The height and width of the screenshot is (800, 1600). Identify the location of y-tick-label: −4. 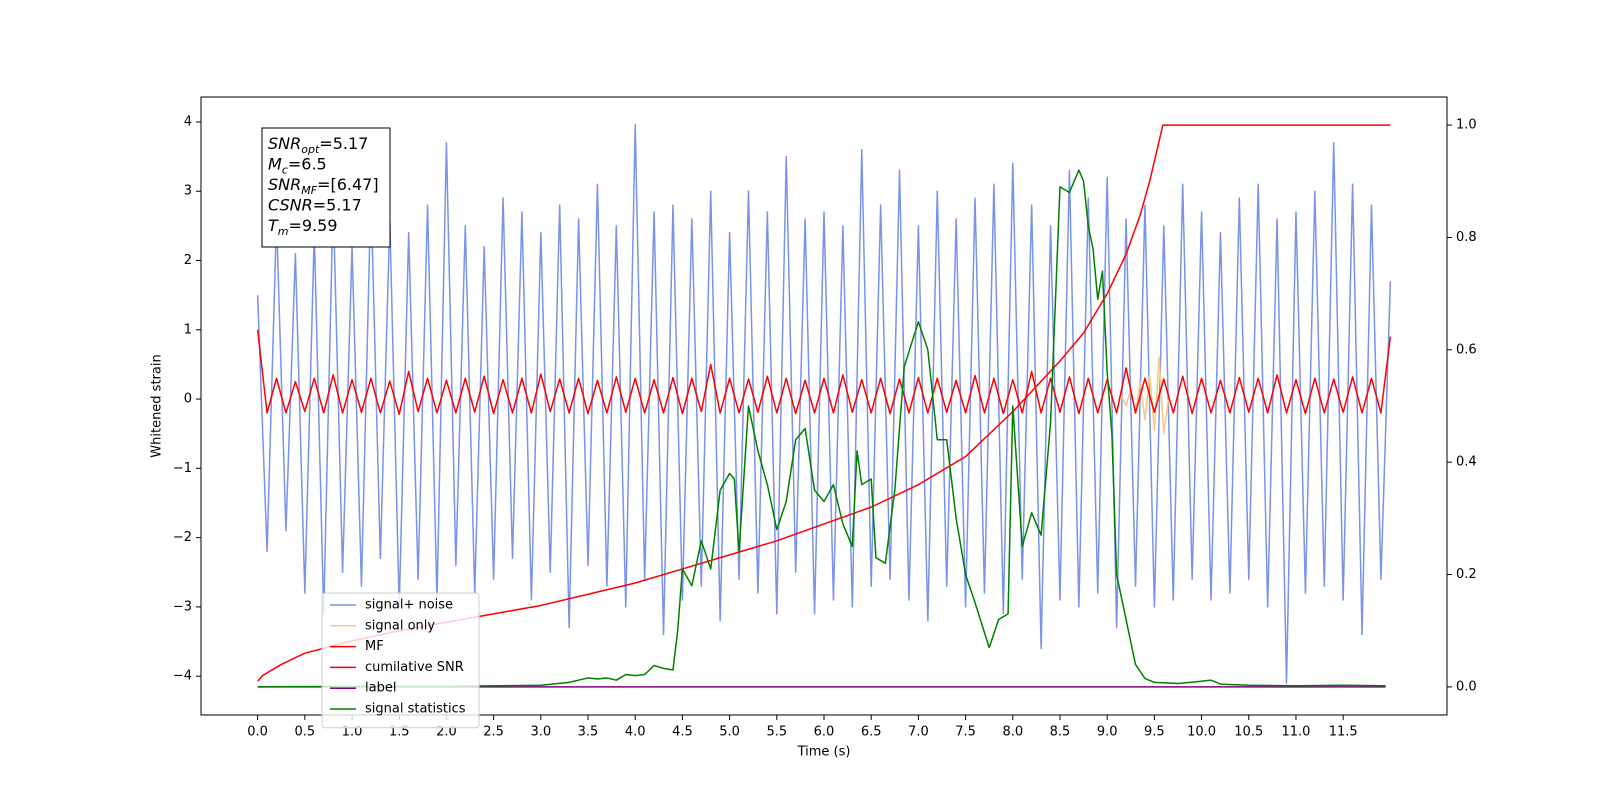
(182, 676).